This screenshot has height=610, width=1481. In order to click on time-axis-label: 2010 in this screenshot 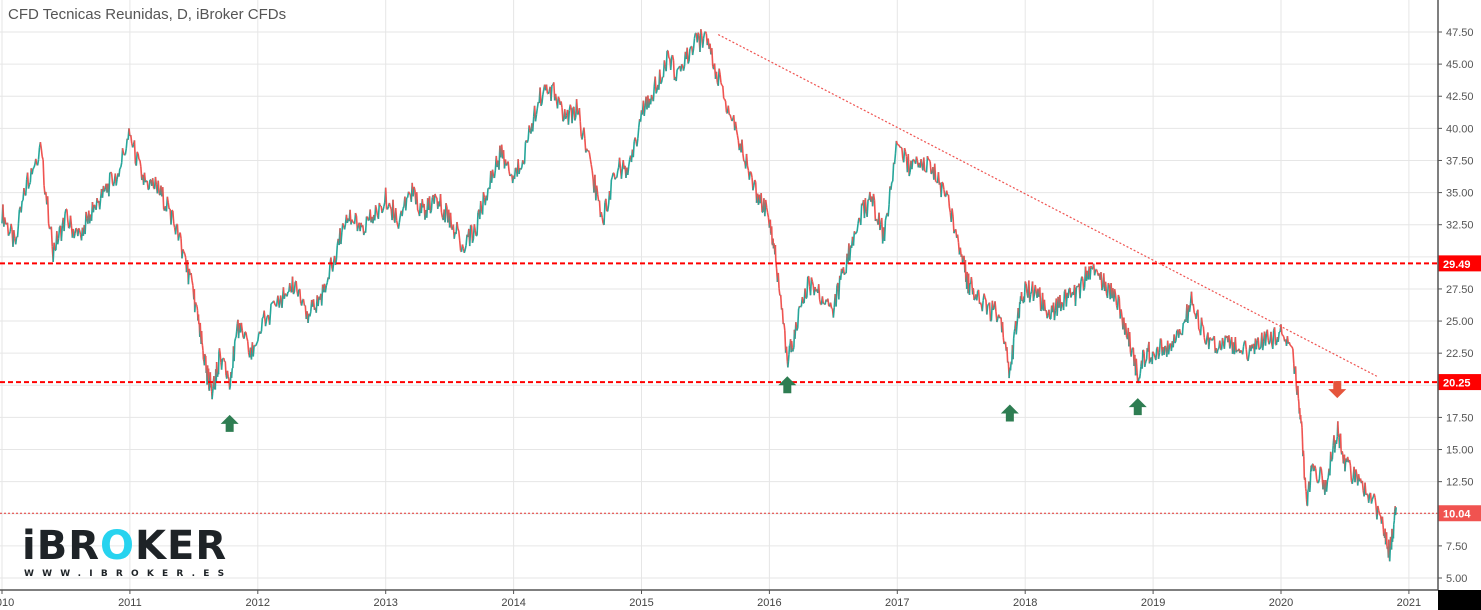, I will do `click(7, 603)`.